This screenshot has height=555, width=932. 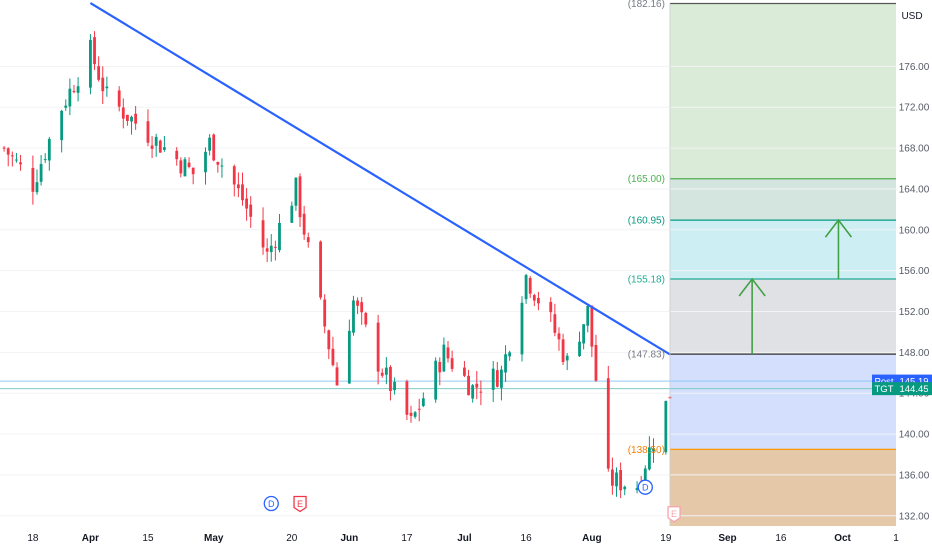 What do you see at coordinates (727, 538) in the screenshot?
I see `x-tick-label: Sep` at bounding box center [727, 538].